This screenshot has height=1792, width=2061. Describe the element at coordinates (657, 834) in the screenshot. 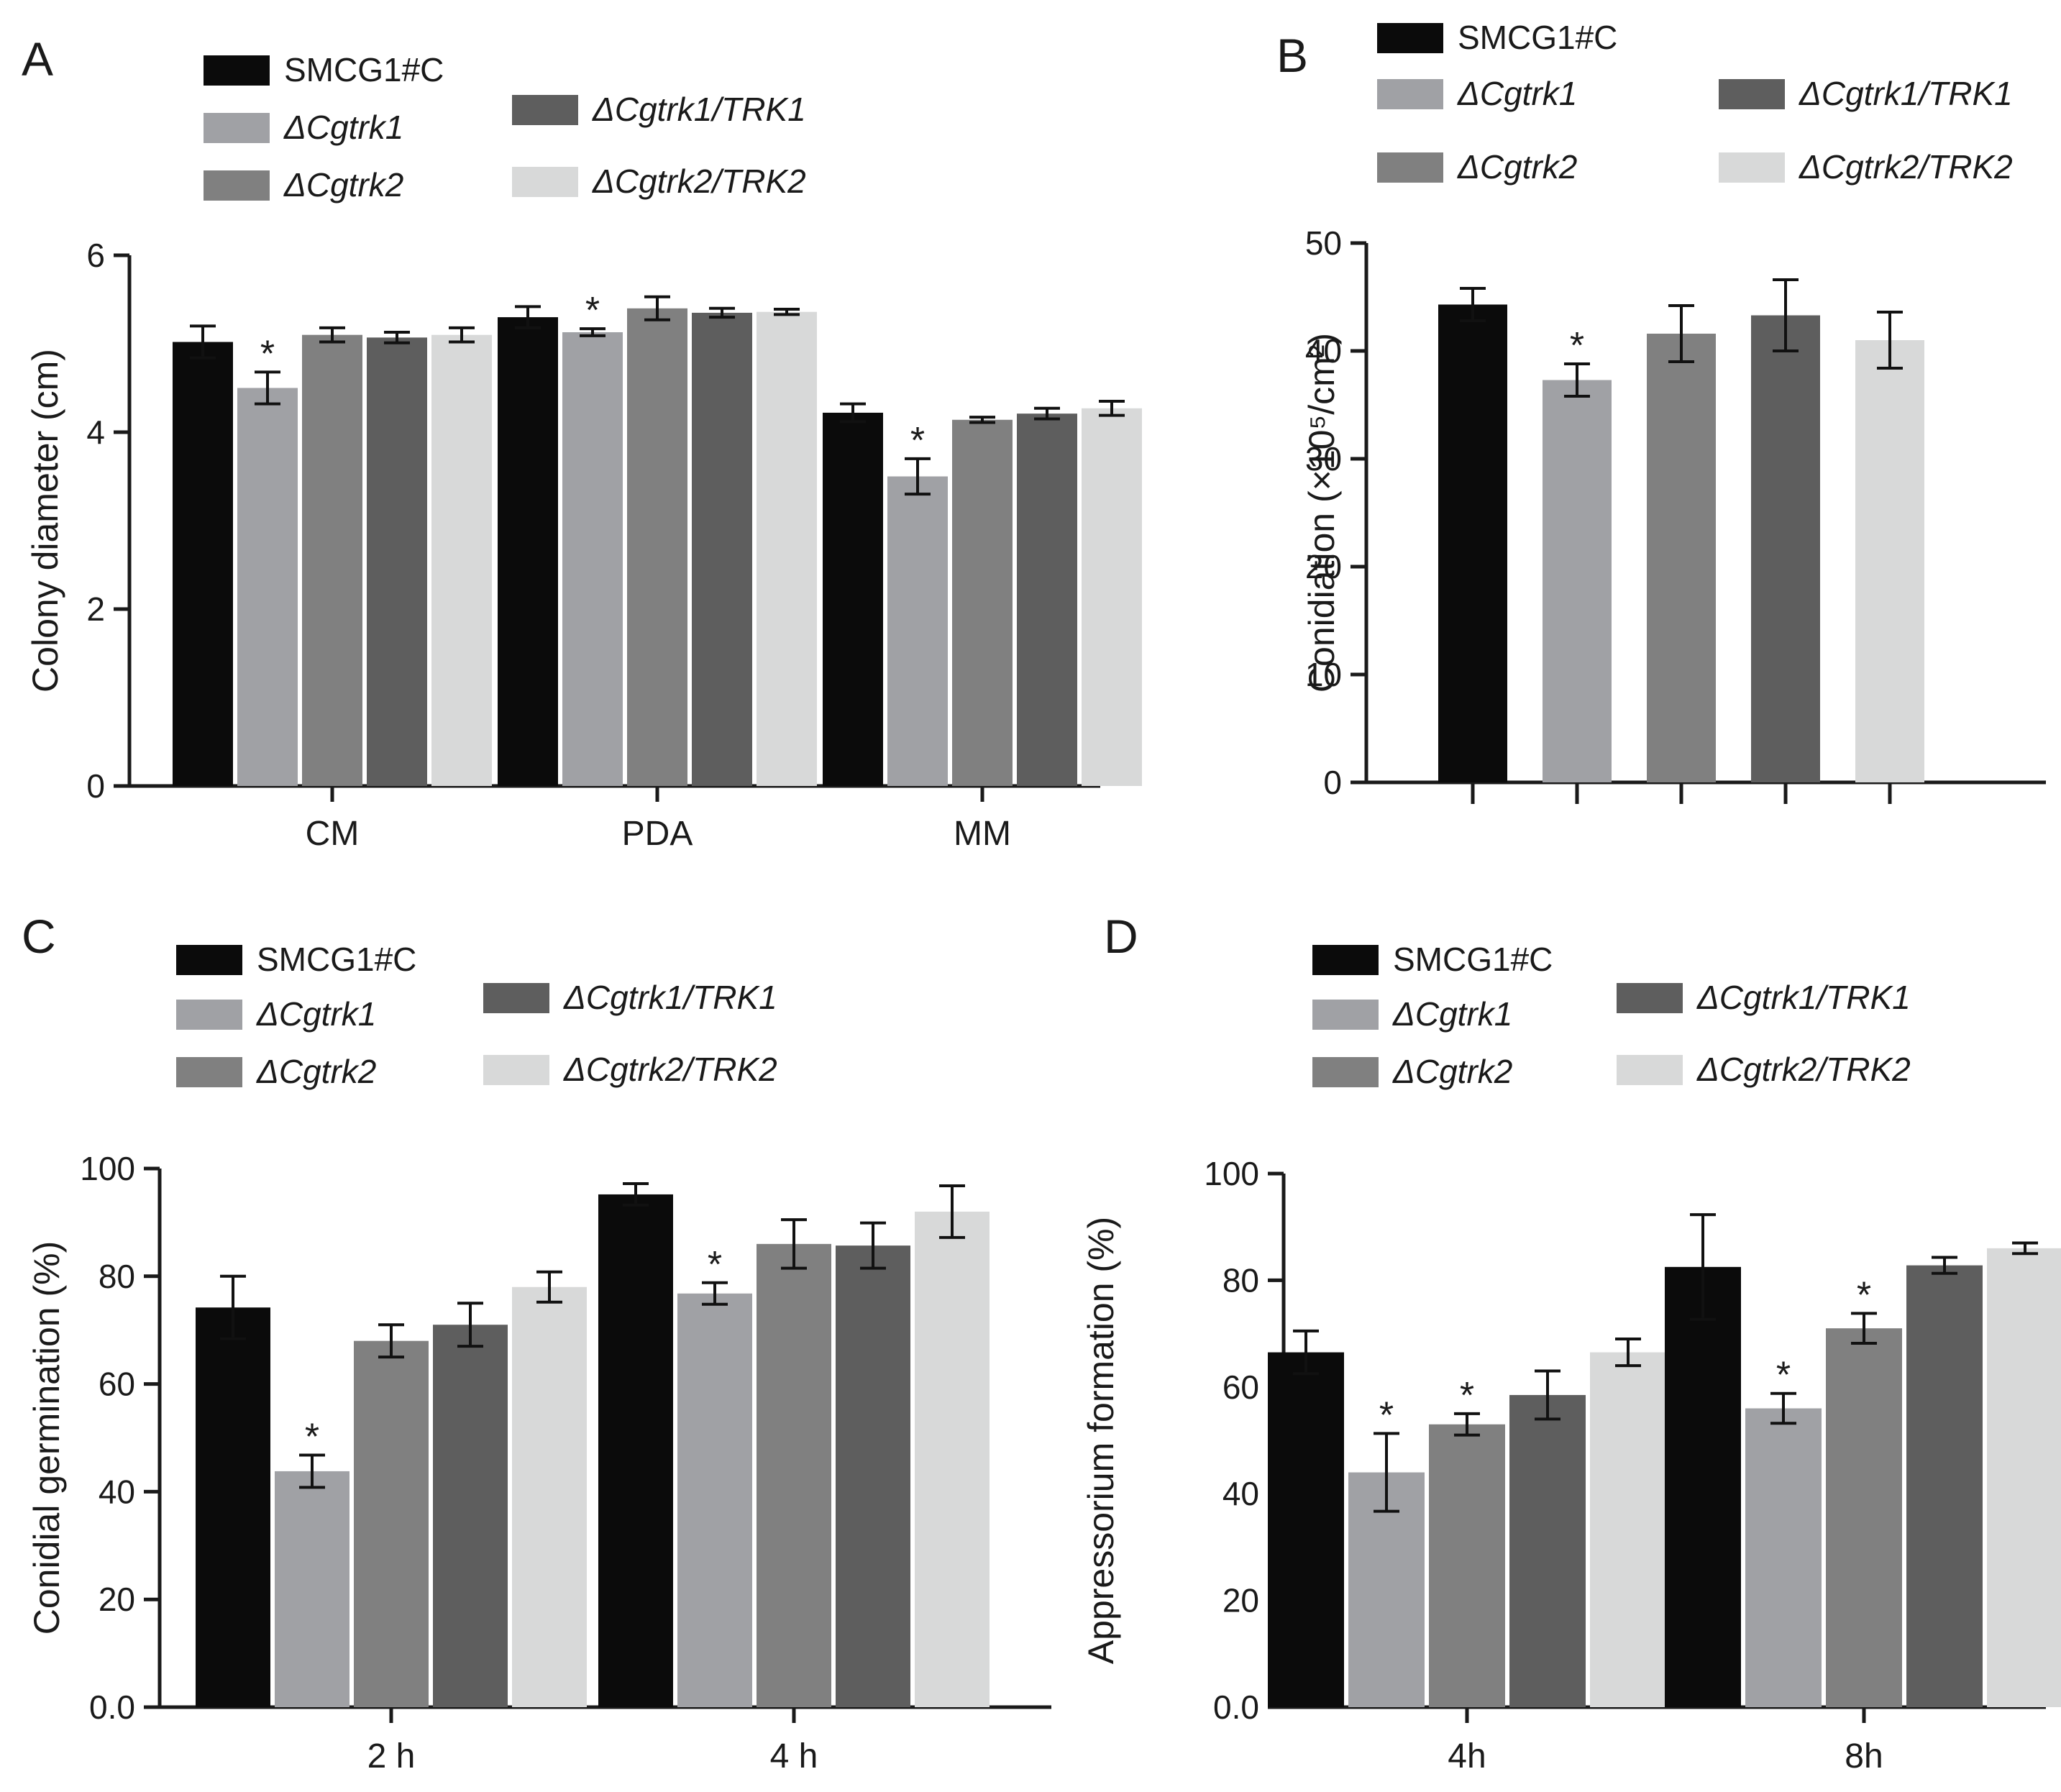

I see `x-tick-label: PDA` at that location.